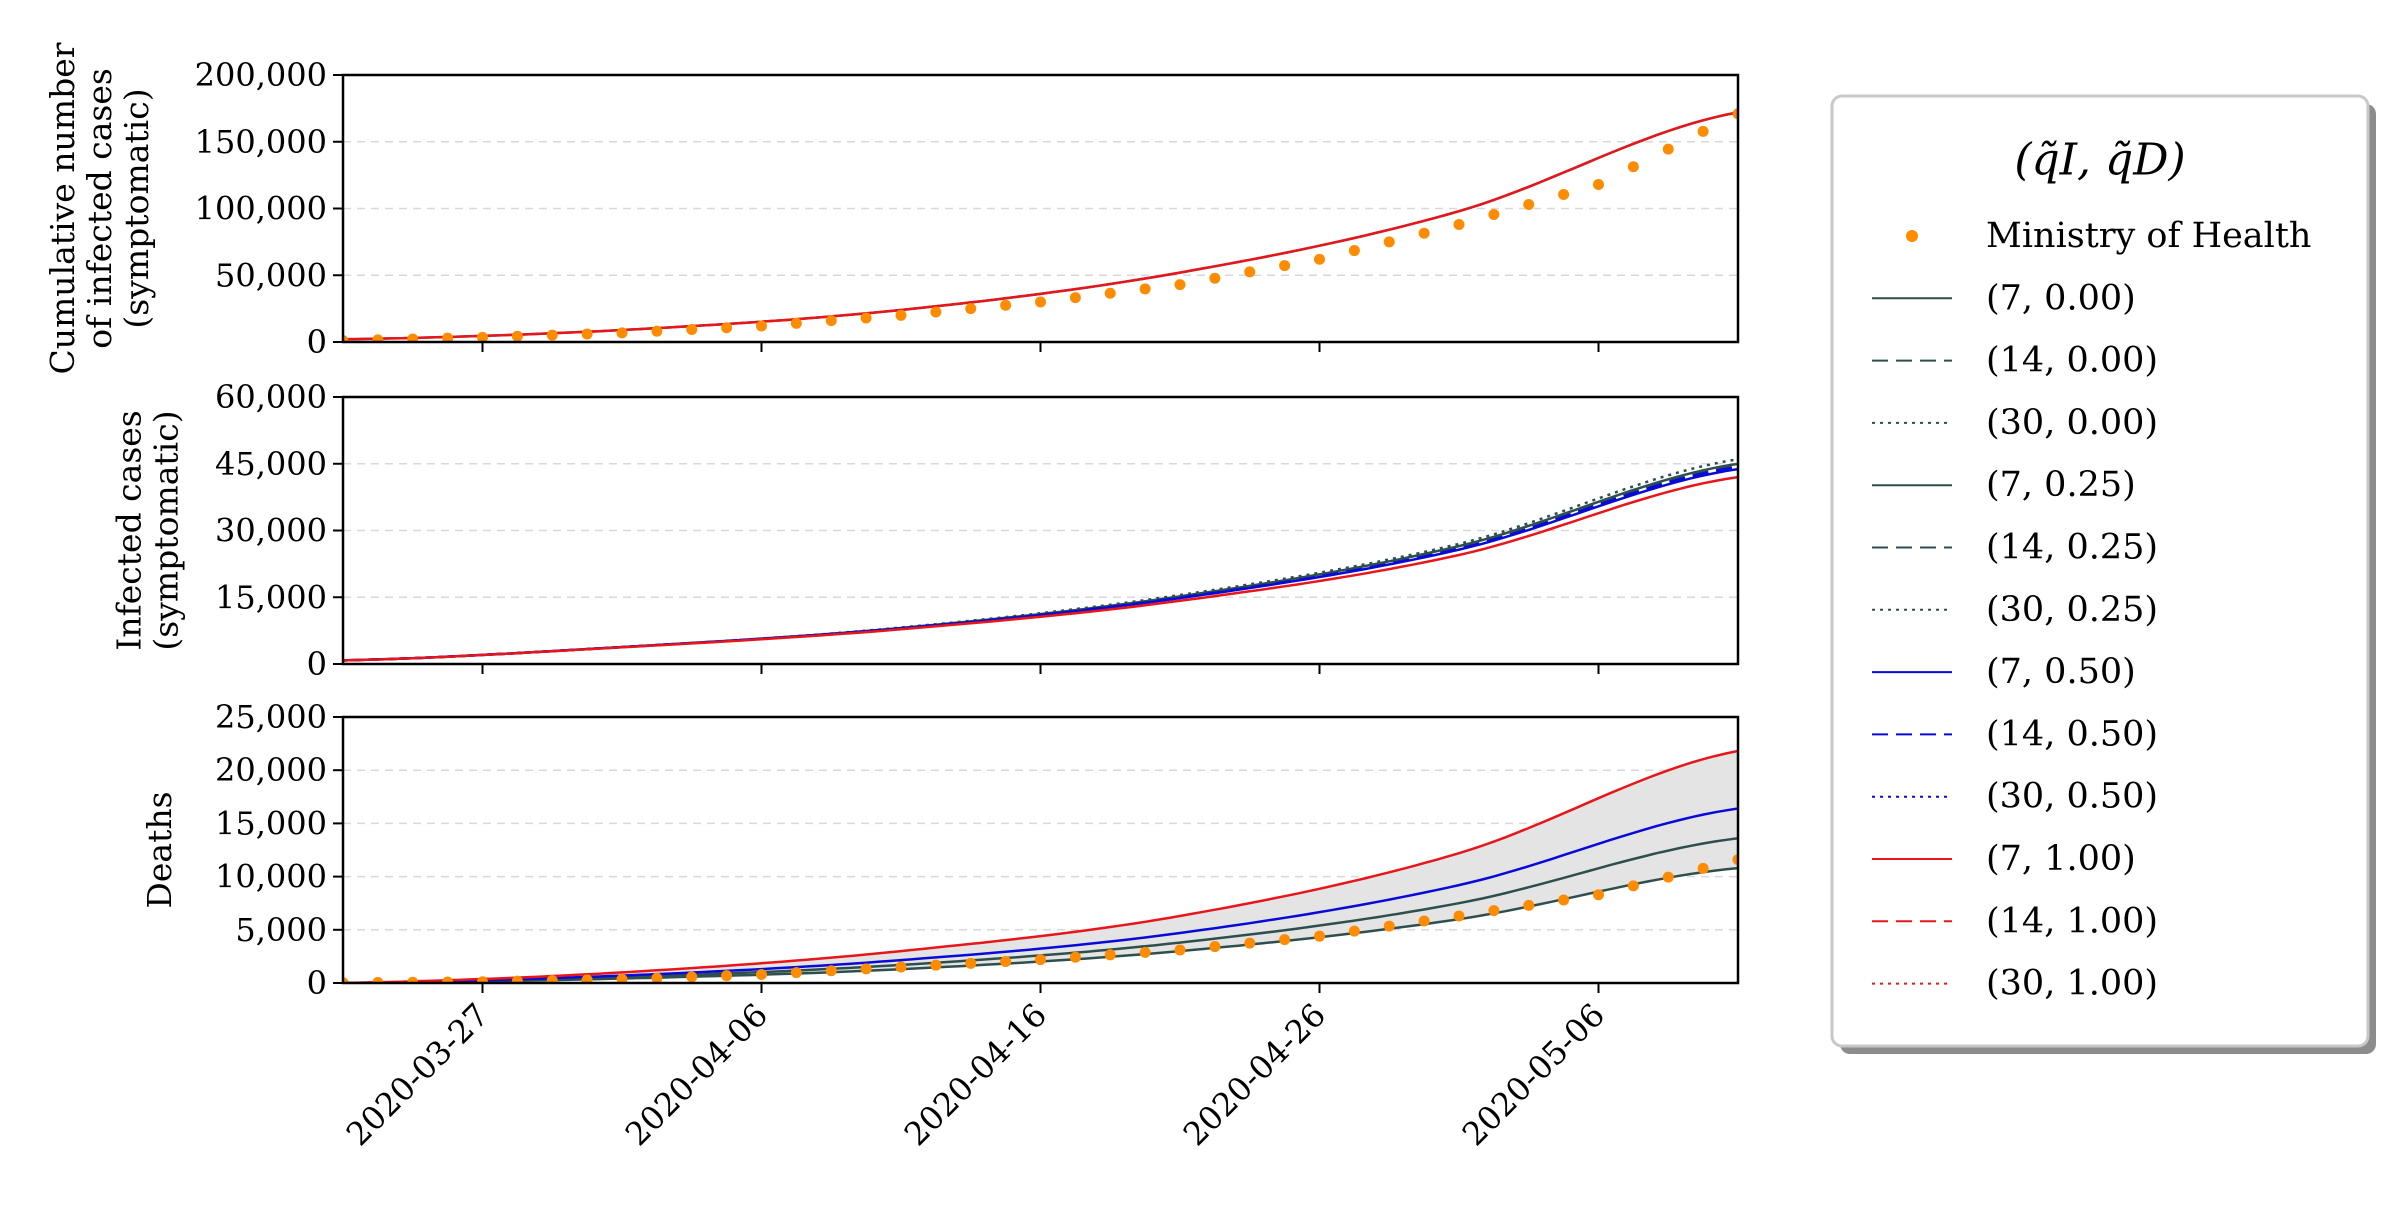 The height and width of the screenshot is (1207, 2397). Describe the element at coordinates (261, 209) in the screenshot. I see `y-tick-label: 100,000` at that location.